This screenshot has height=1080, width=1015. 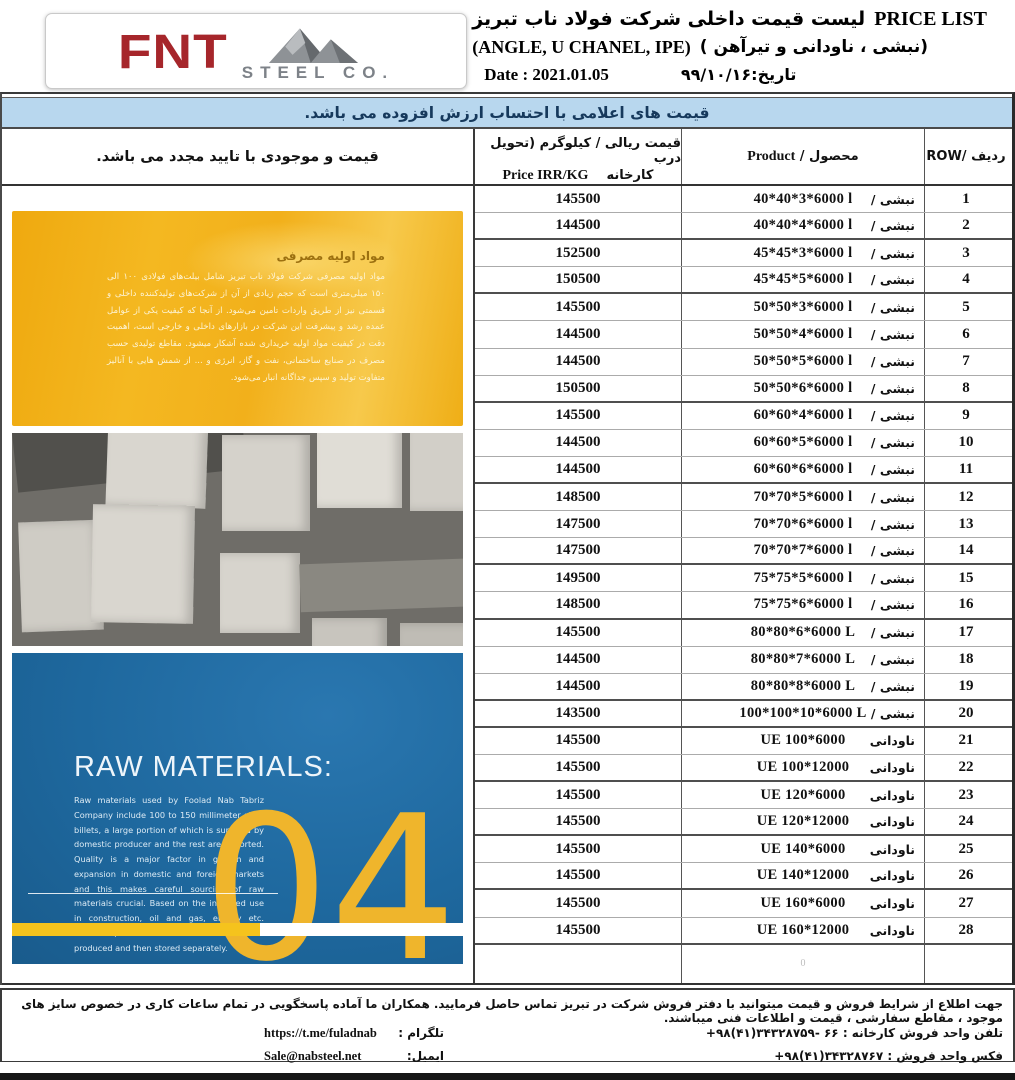 I want to click on row-number-cell: 23, so click(x=966, y=794).